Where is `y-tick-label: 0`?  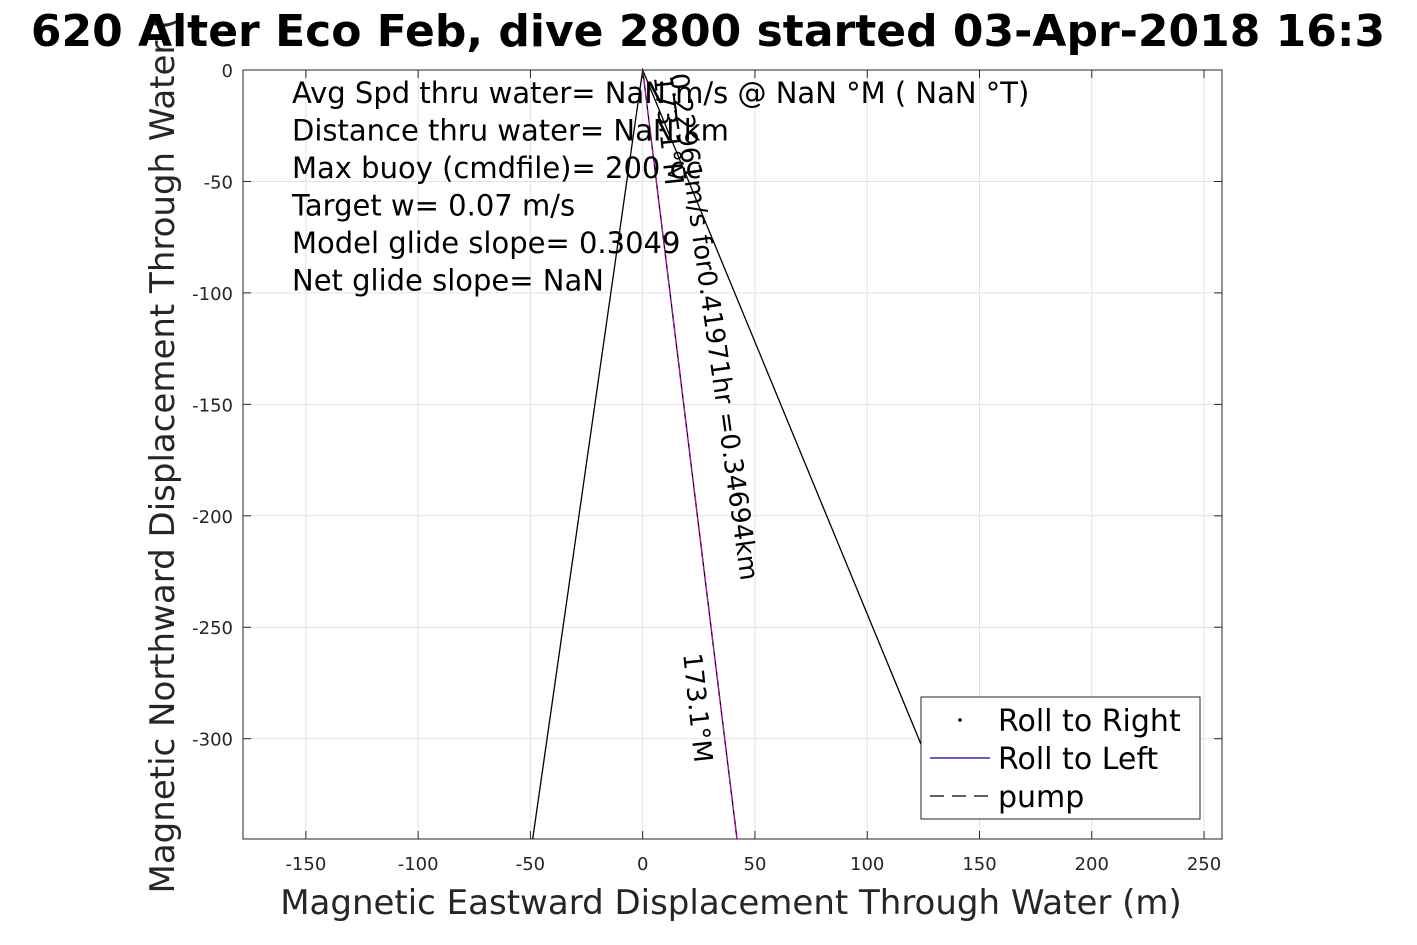
y-tick-label: 0 is located at coordinates (227, 71).